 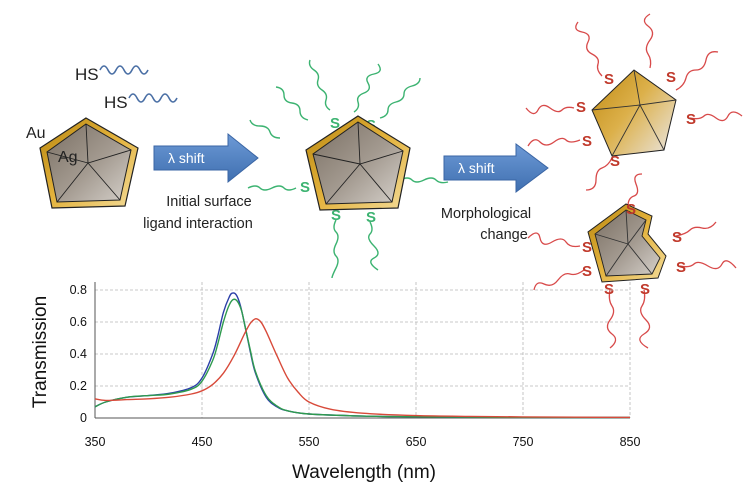 I want to click on ligands-green, so click(x=348, y=169).